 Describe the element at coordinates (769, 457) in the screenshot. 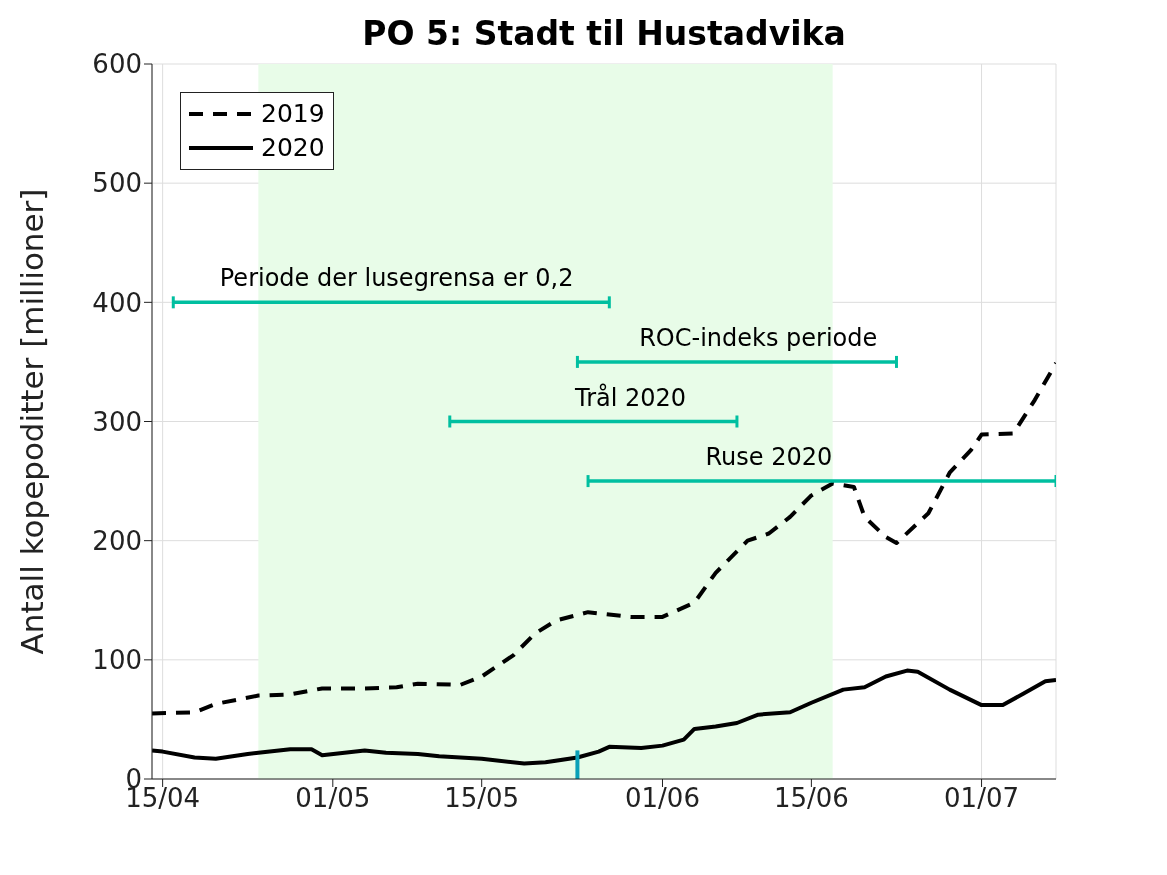

I see `annotation: Ruse 2020` at that location.